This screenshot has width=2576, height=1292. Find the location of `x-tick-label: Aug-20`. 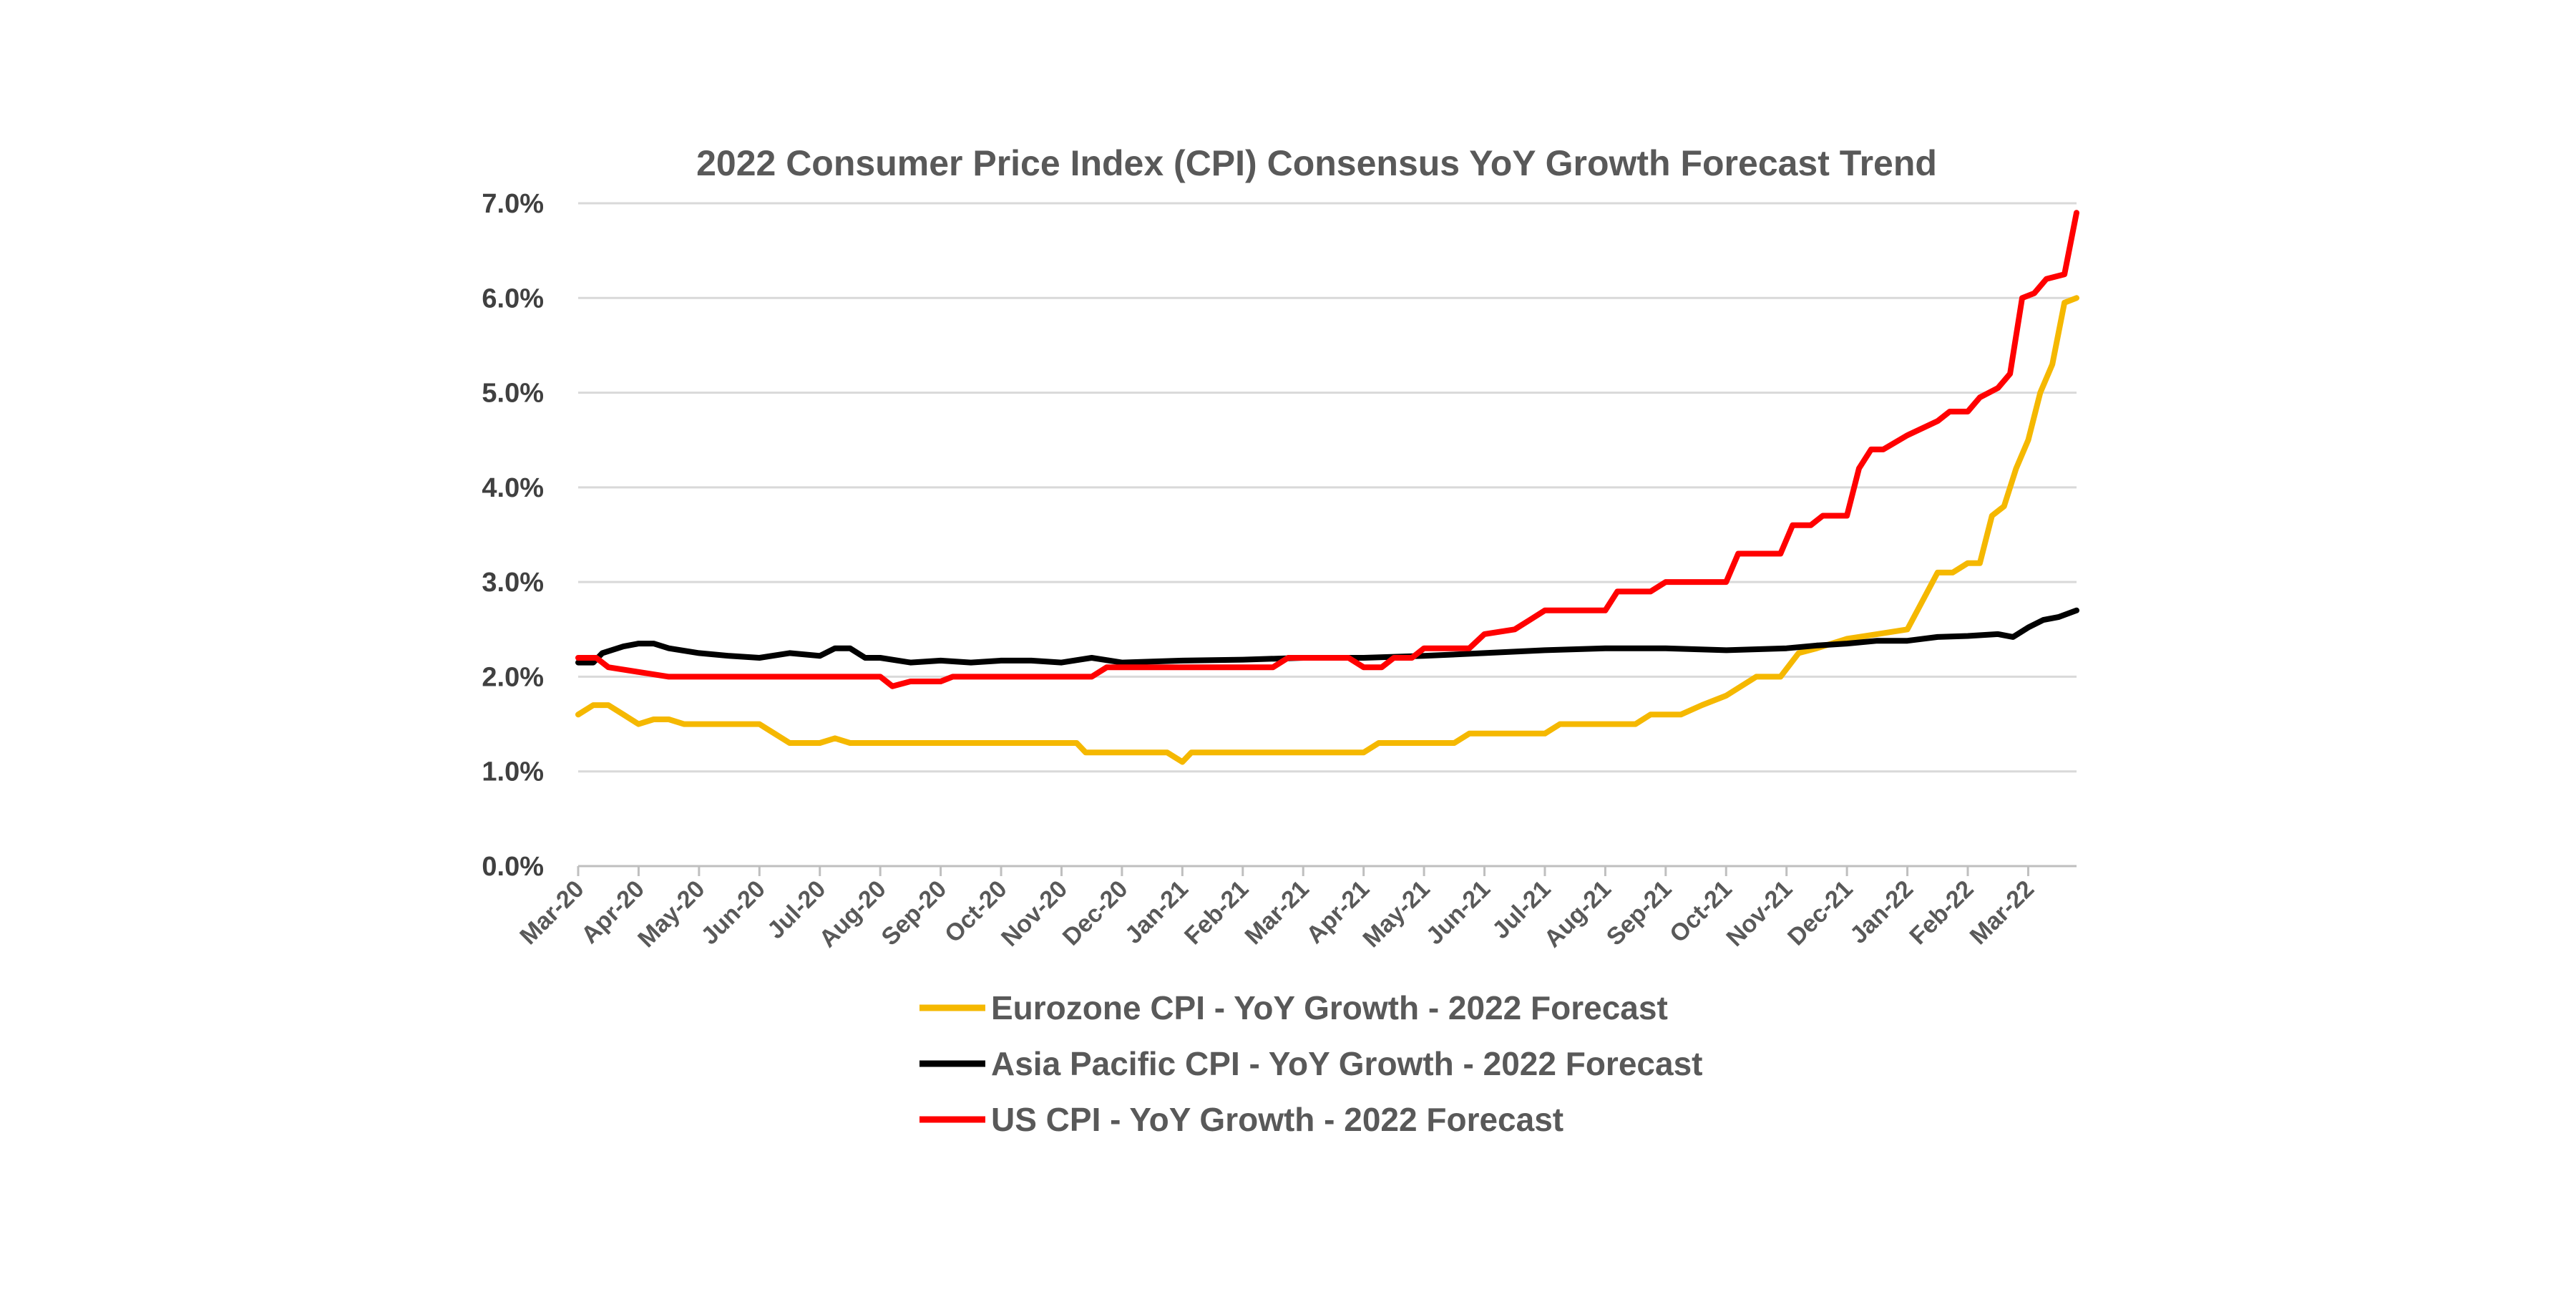

x-tick-label: Aug-20 is located at coordinates (852, 914).